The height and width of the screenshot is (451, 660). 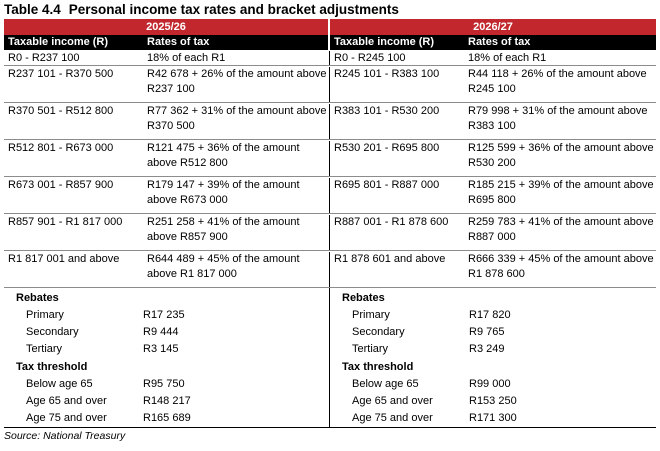 What do you see at coordinates (161, 332) in the screenshot?
I see `rebate-value: R9 444` at bounding box center [161, 332].